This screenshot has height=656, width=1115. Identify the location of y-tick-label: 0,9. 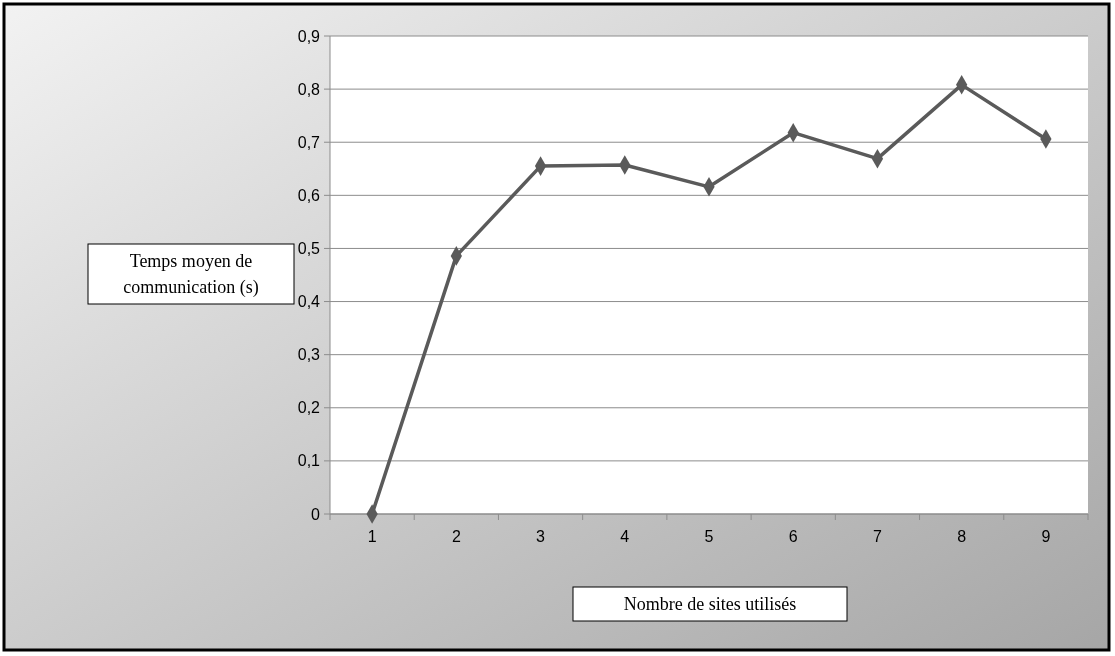
(309, 36).